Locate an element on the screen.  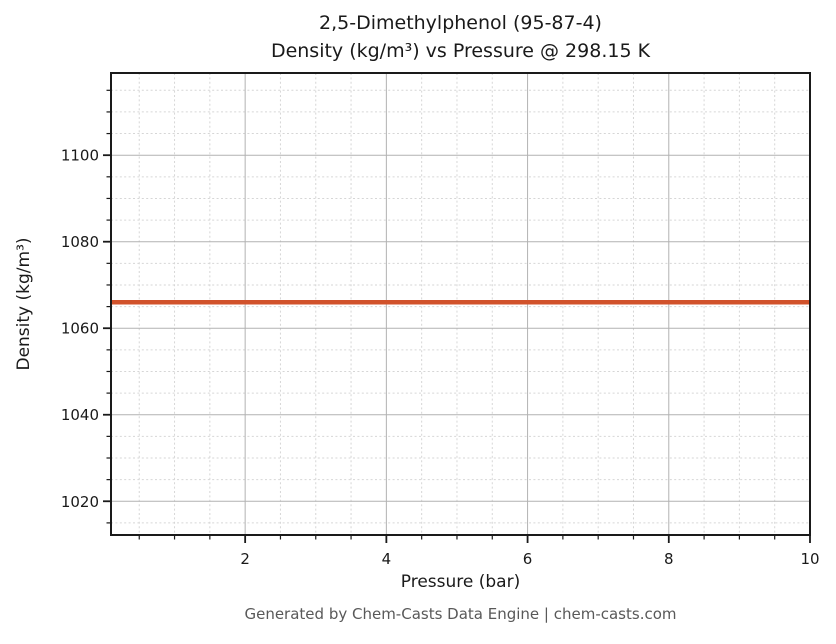
y-tick-label: 1040 is located at coordinates (80, 415).